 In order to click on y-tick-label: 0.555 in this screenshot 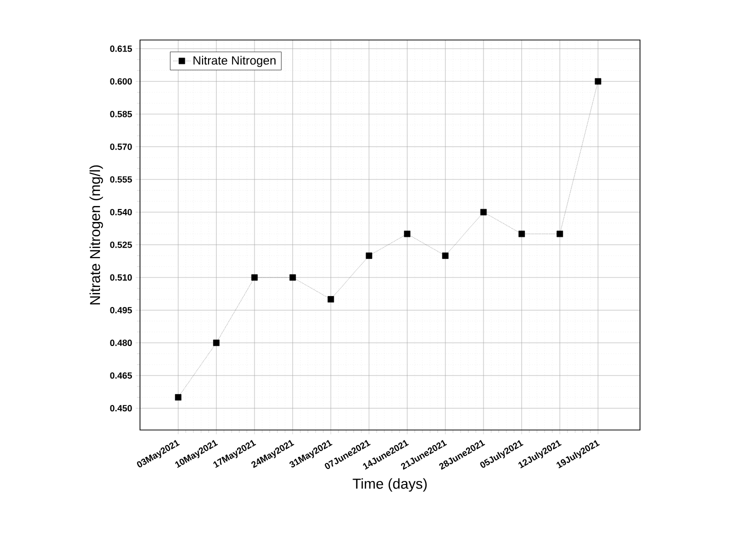, I will do `click(121, 179)`.